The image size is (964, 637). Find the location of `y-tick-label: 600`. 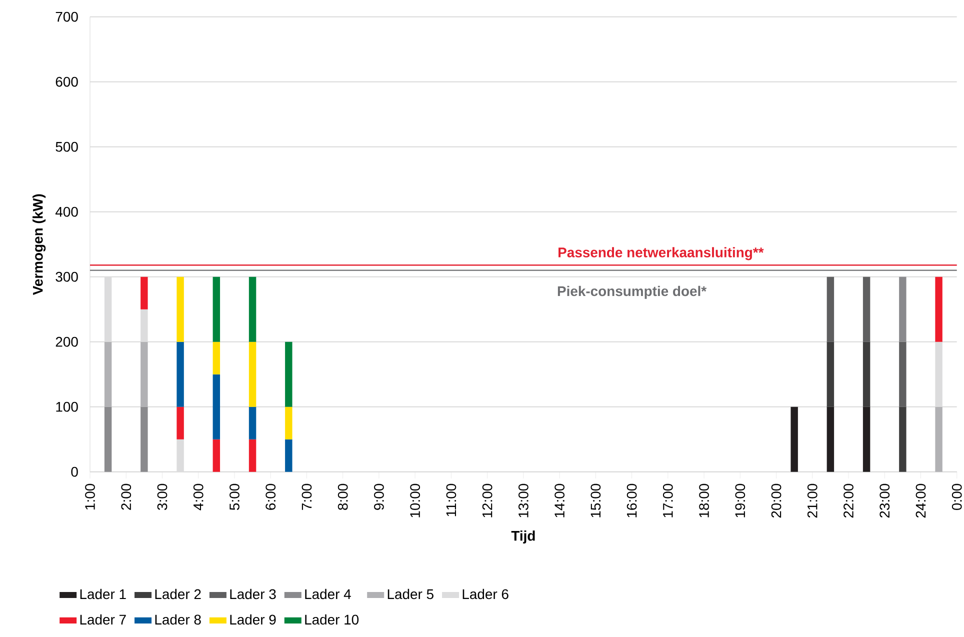

y-tick-label: 600 is located at coordinates (67, 81).